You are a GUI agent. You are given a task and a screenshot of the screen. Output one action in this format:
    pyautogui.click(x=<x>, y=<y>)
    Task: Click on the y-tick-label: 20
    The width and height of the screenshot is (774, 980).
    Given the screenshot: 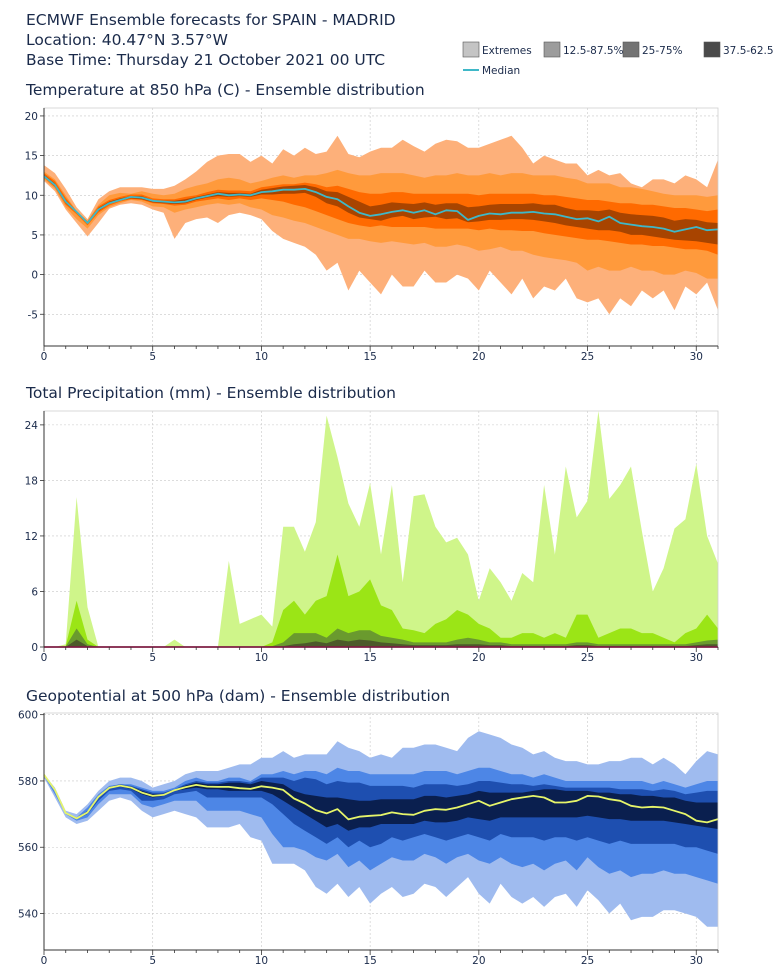 What is the action you would take?
    pyautogui.click(x=31, y=117)
    